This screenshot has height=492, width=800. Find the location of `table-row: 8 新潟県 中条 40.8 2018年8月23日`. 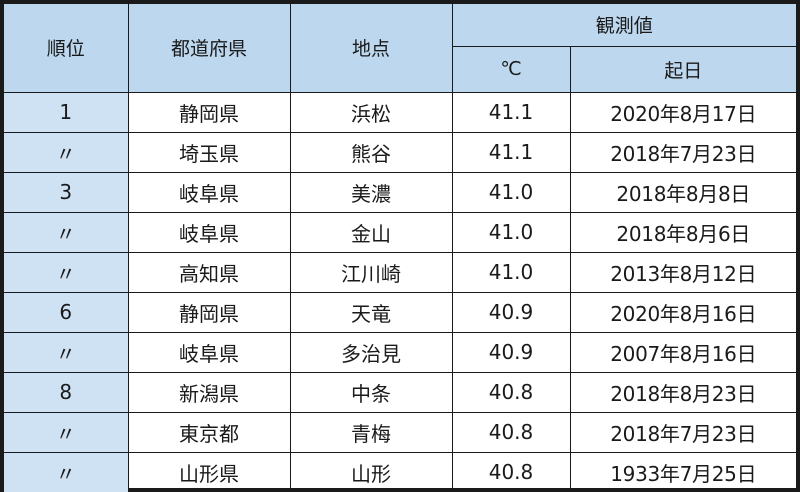

table-row: 8 新潟県 中条 40.8 2018年8月23日 is located at coordinates (400, 392).